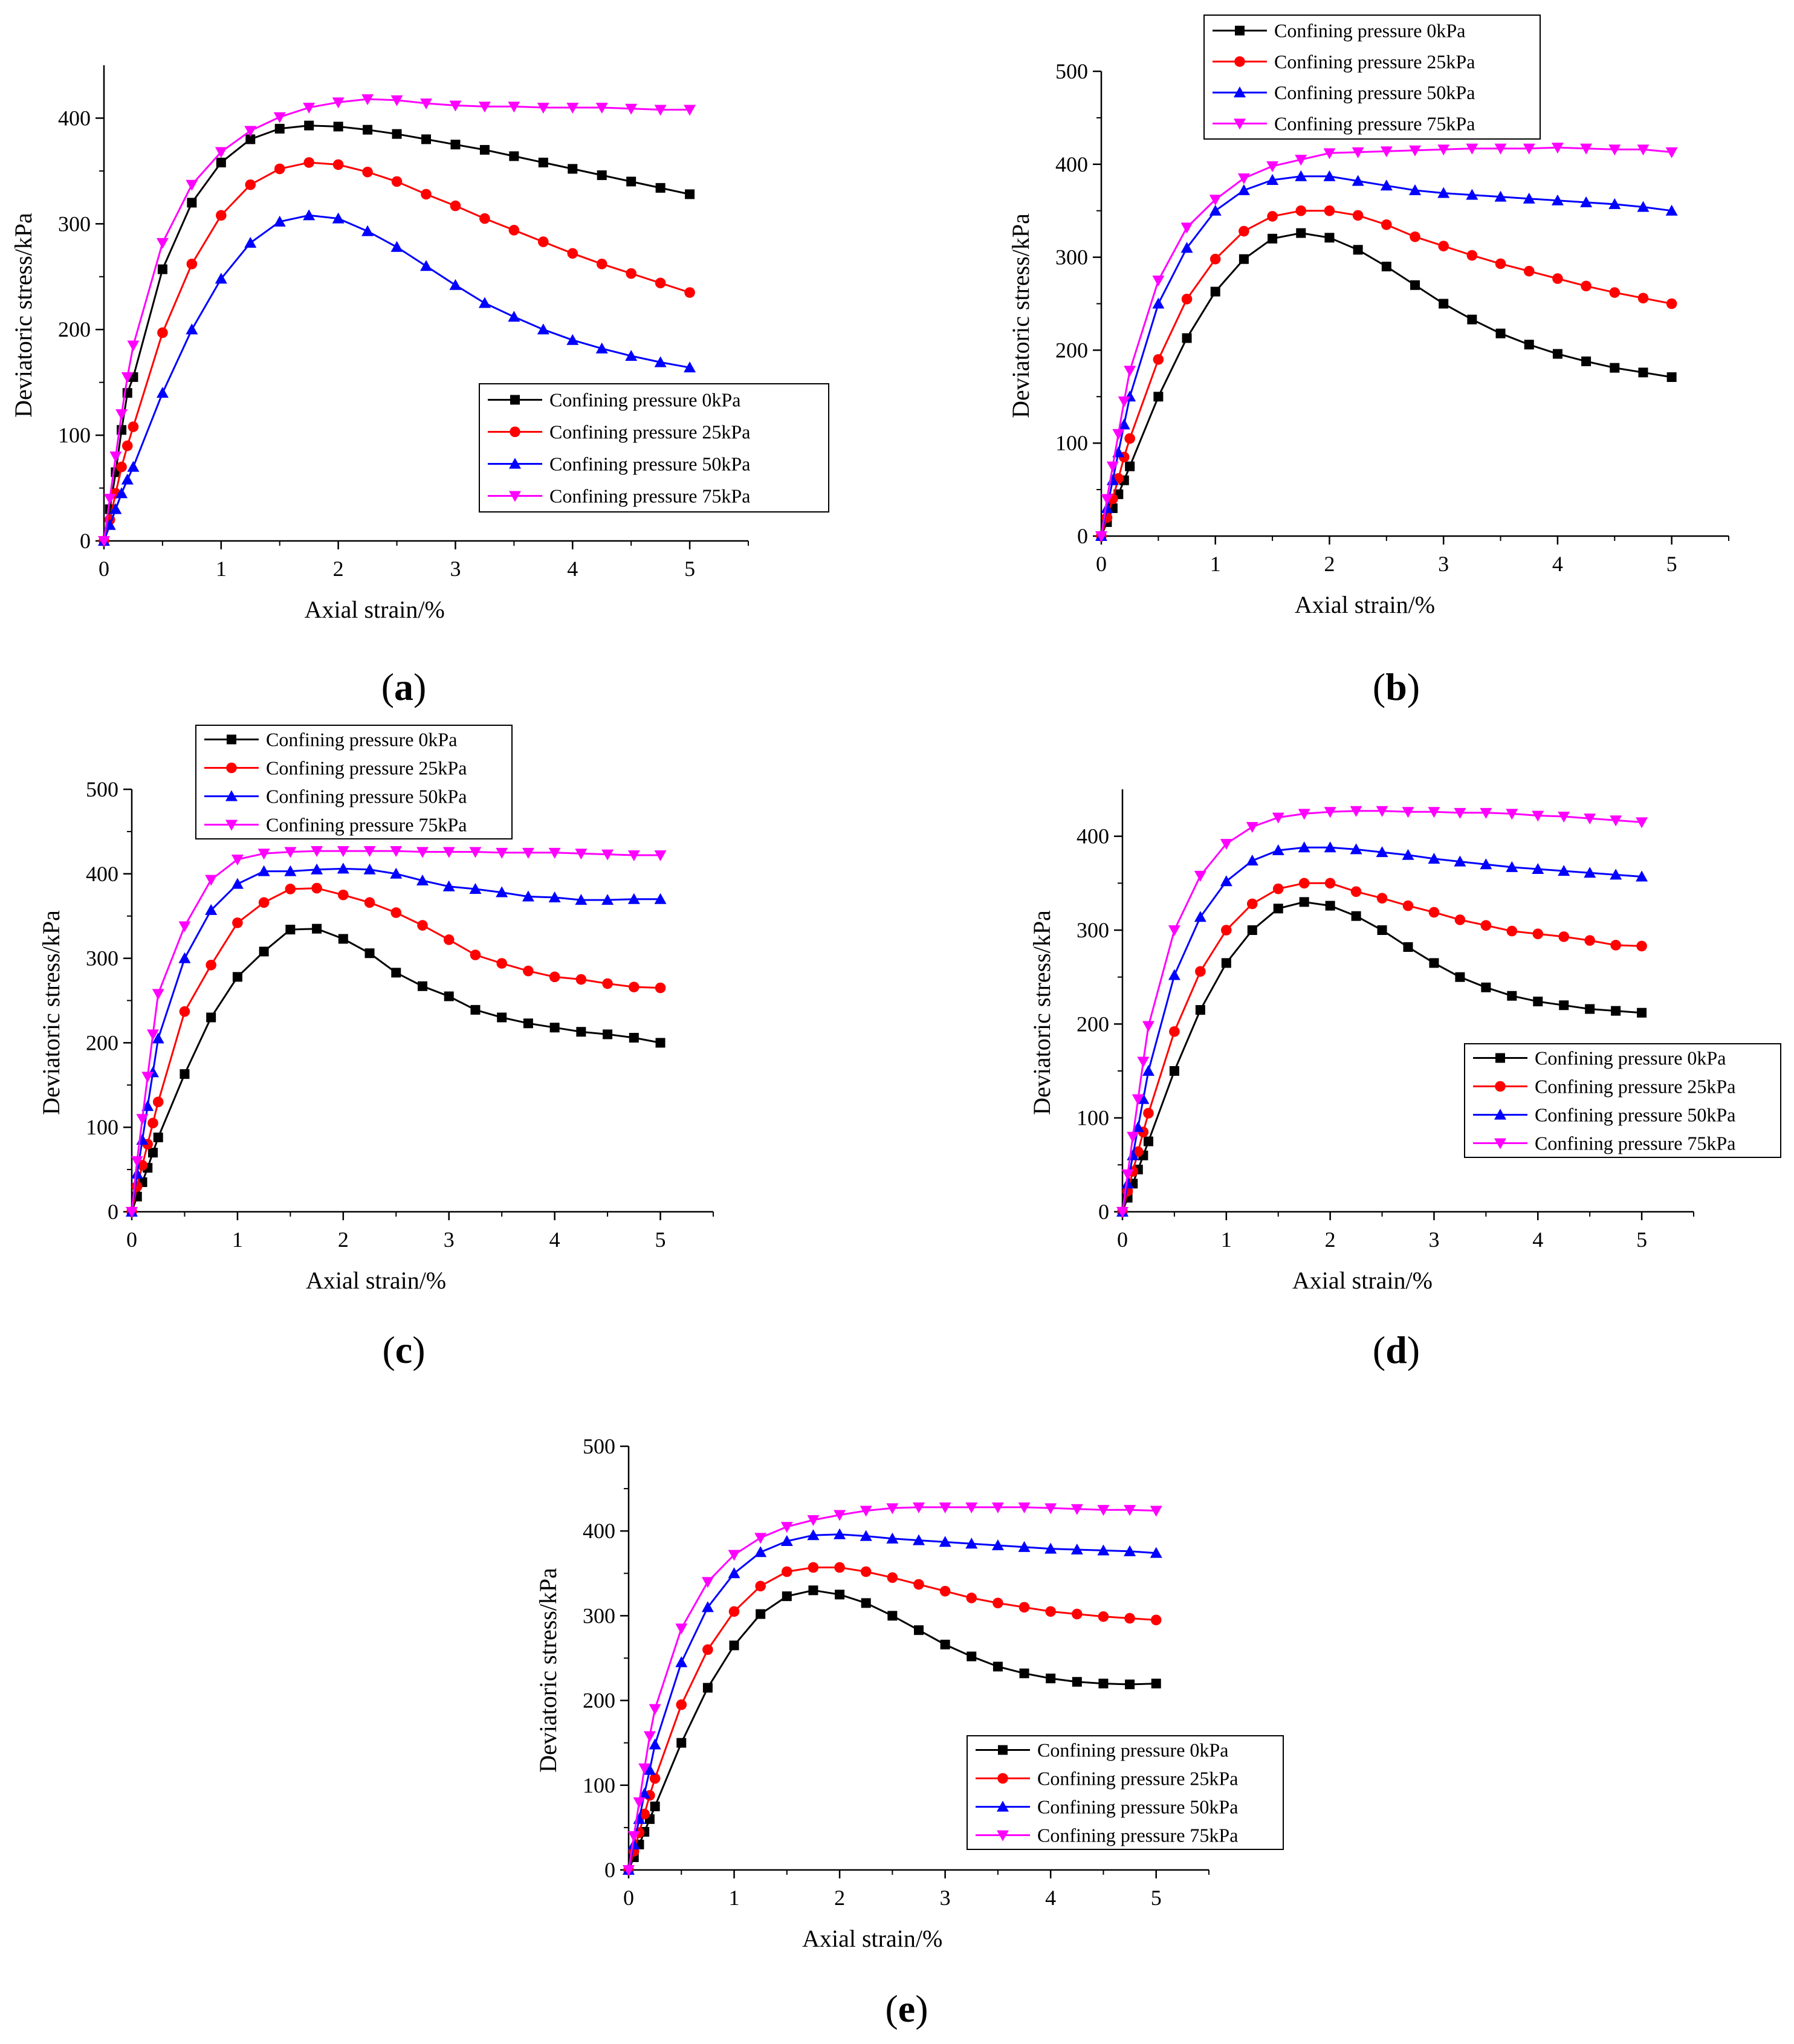 Image resolution: width=1794 pixels, height=2044 pixels. What do you see at coordinates (74, 224) in the screenshot?
I see `y-tick-label: 300` at bounding box center [74, 224].